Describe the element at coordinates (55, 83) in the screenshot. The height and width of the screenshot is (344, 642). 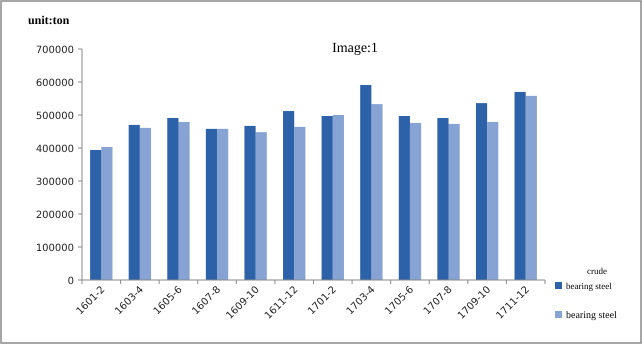
I see `y-tick-label: 600000` at that location.